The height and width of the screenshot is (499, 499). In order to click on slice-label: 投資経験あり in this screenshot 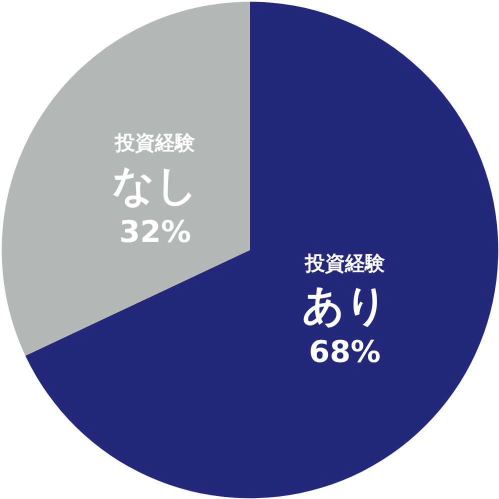, I will do `click(345, 290)`.